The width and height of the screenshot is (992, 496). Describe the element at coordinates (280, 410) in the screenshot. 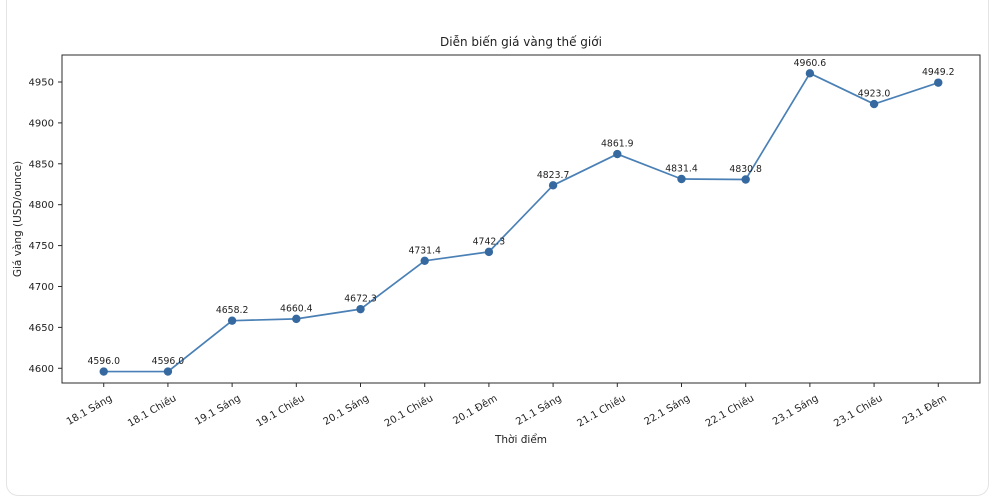

I see `x-tick-label: 19.1 Chiều` at that location.